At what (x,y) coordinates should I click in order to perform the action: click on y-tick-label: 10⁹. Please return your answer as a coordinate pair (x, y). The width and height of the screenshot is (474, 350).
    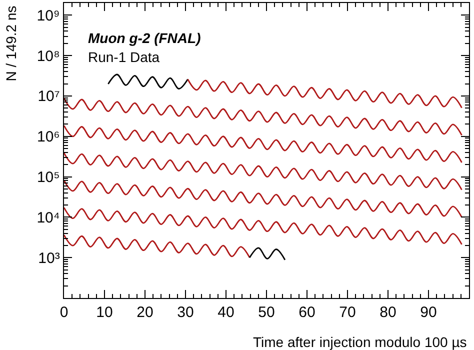
    Looking at the image, I should click on (48, 15).